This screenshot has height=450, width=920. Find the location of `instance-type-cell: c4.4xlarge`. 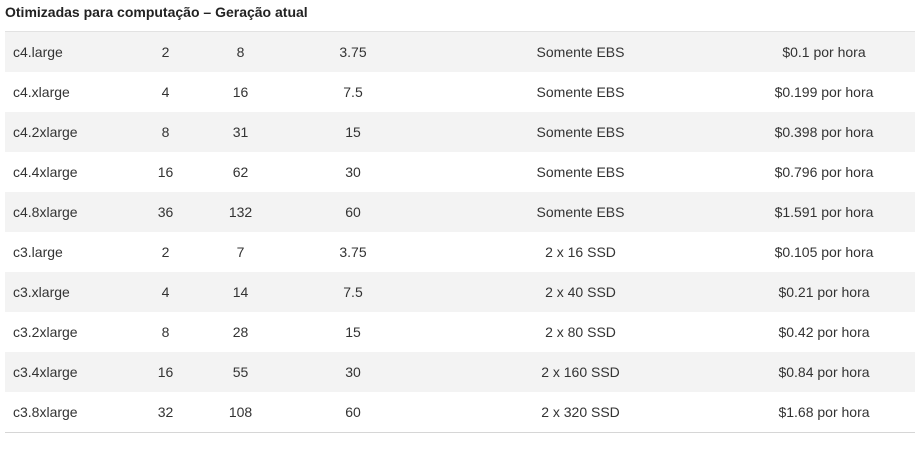

instance-type-cell: c4.4xlarge is located at coordinates (45, 172).